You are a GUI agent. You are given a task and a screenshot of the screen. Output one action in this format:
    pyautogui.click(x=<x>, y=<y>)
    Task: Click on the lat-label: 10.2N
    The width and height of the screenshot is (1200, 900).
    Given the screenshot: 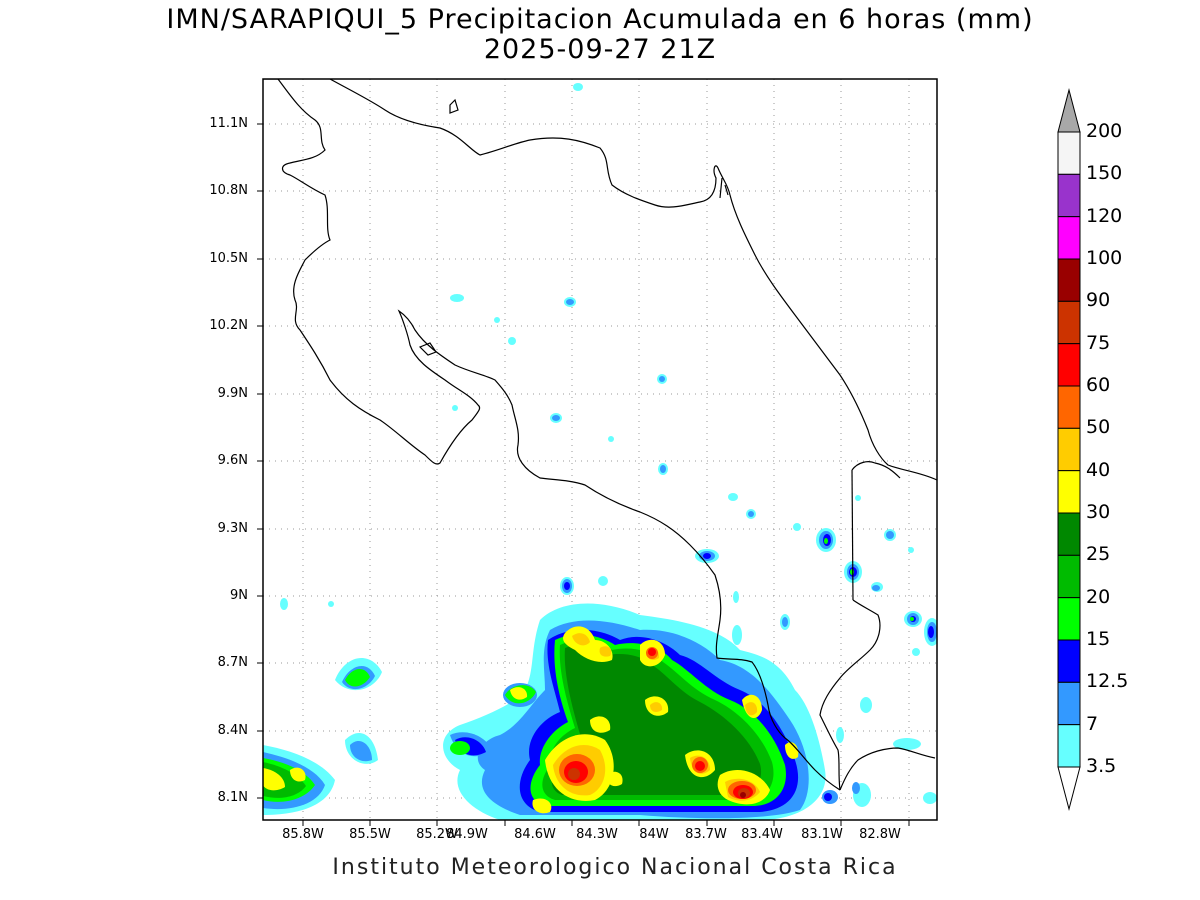 What is the action you would take?
    pyautogui.click(x=228, y=325)
    